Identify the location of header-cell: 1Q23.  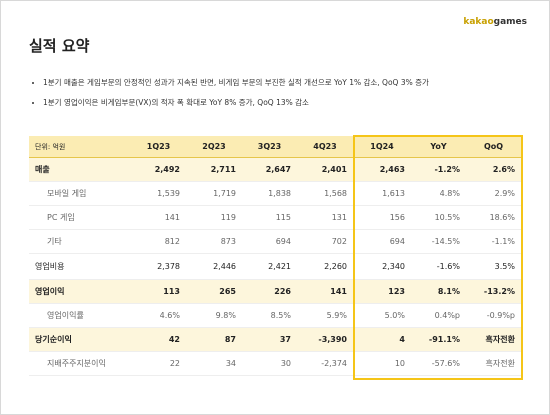
(158, 147).